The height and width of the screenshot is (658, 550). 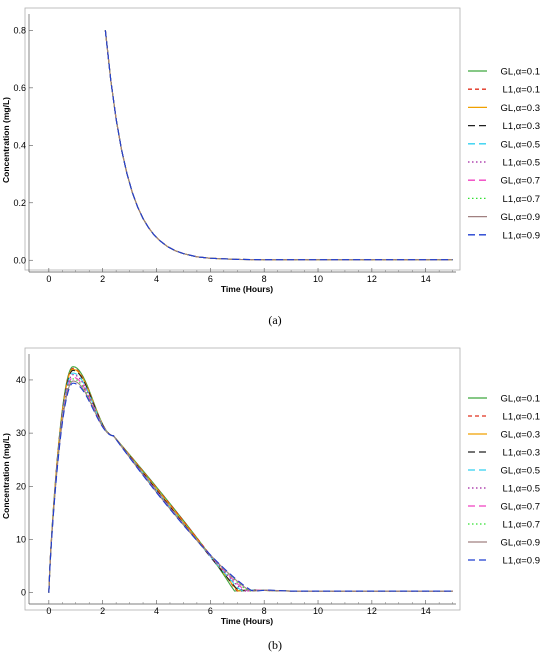 What do you see at coordinates (19, 260) in the screenshot?
I see `y-tick-label: 0.0` at bounding box center [19, 260].